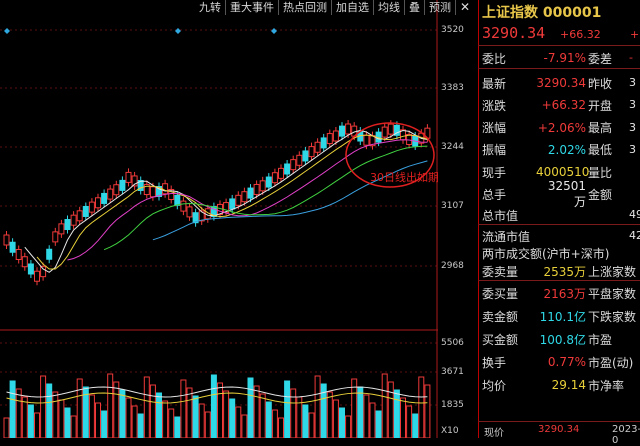 The height and width of the screenshot is (446, 640). I want to click on quote-label-secondary: 市盈(动), so click(611, 362).